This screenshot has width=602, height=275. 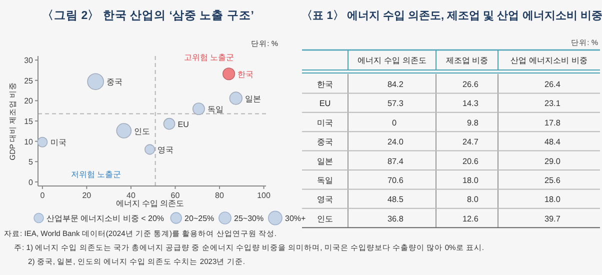 I want to click on text: 〈표 1〉 에너지 수입 의존도, 제조업 및 산업 에너지소비 비중, so click(x=452, y=15).